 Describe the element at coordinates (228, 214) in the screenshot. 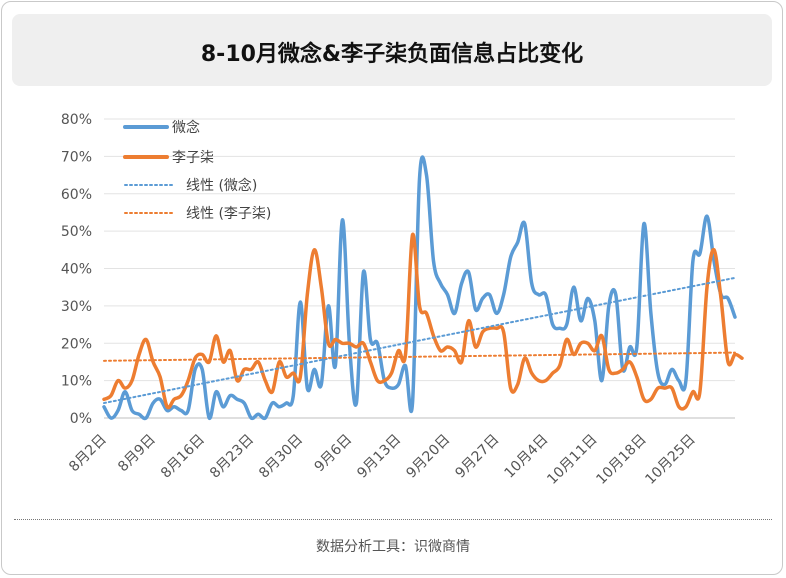

I see `legend-label: 线性 (李子柒)` at that location.